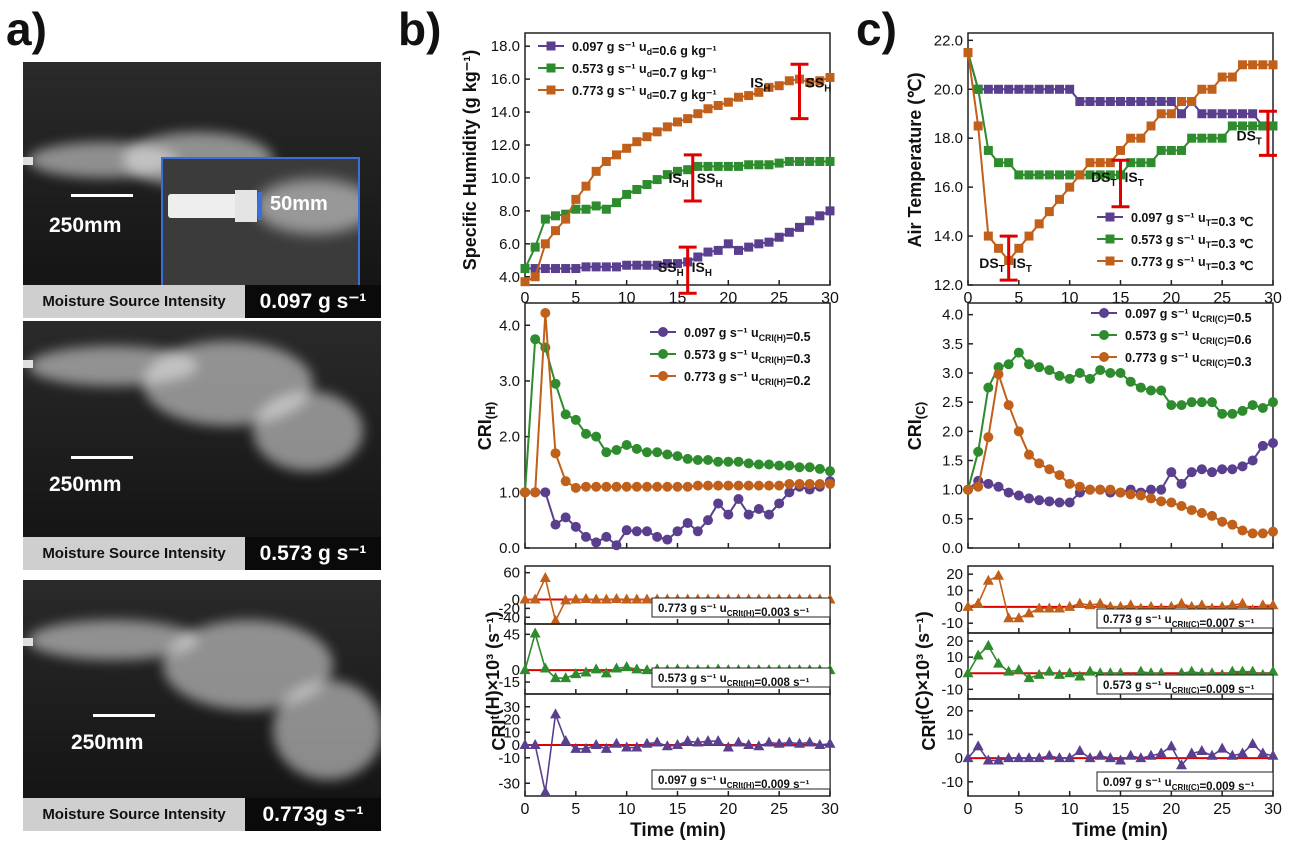 This screenshot has height=841, width=1291. What do you see at coordinates (260, 206) in the screenshot?
I see `diameter-arrow-icon` at bounding box center [260, 206].